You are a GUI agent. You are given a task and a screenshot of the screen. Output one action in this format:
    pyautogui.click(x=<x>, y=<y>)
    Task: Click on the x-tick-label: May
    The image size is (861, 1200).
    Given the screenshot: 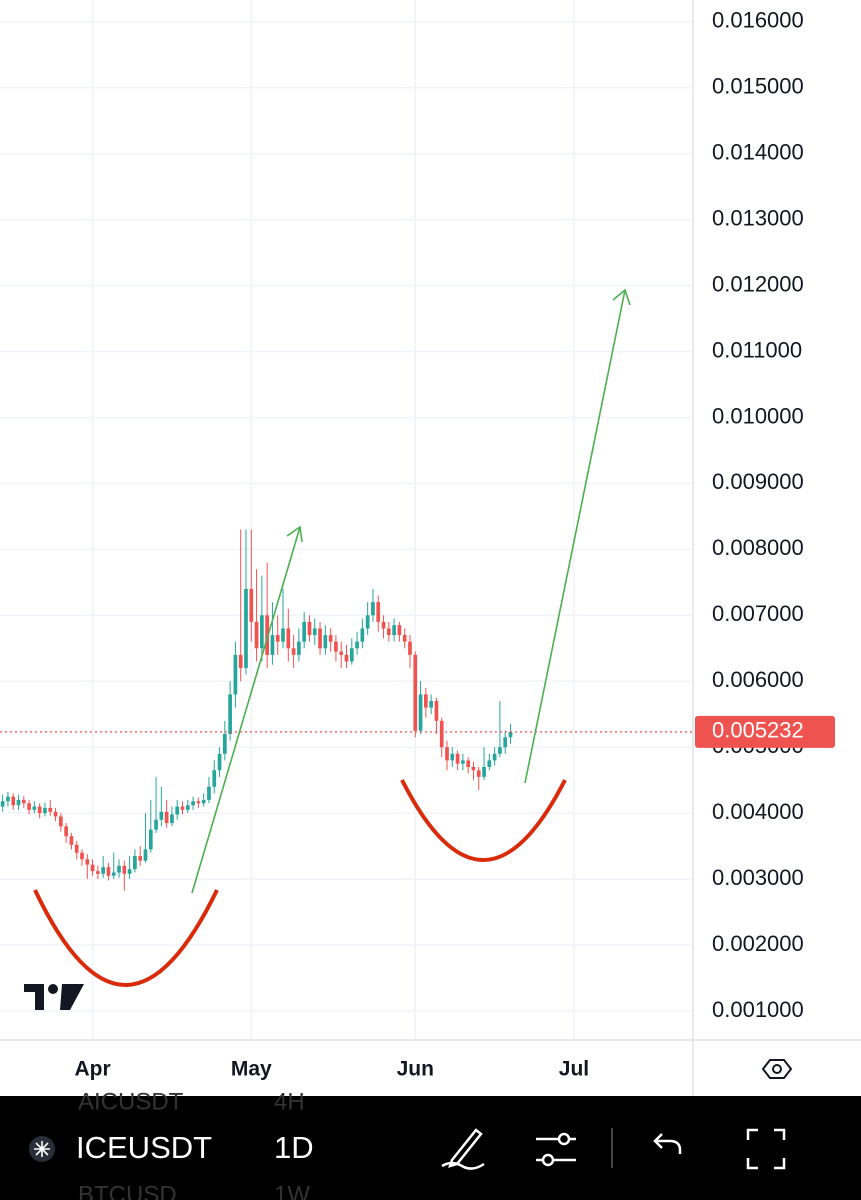 What is the action you would take?
    pyautogui.click(x=251, y=1069)
    